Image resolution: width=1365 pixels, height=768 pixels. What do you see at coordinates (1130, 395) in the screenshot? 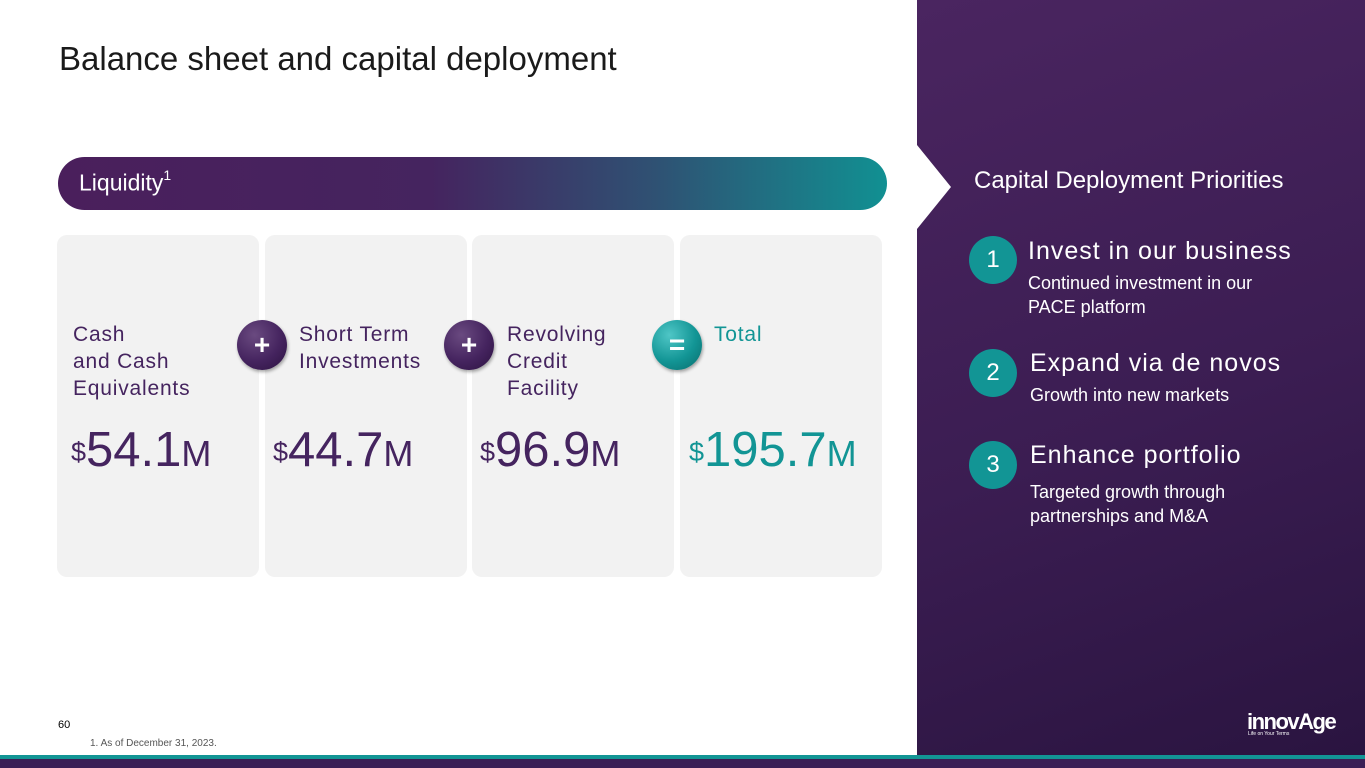
I see `priority-text: Growth into new markets` at bounding box center [1130, 395].